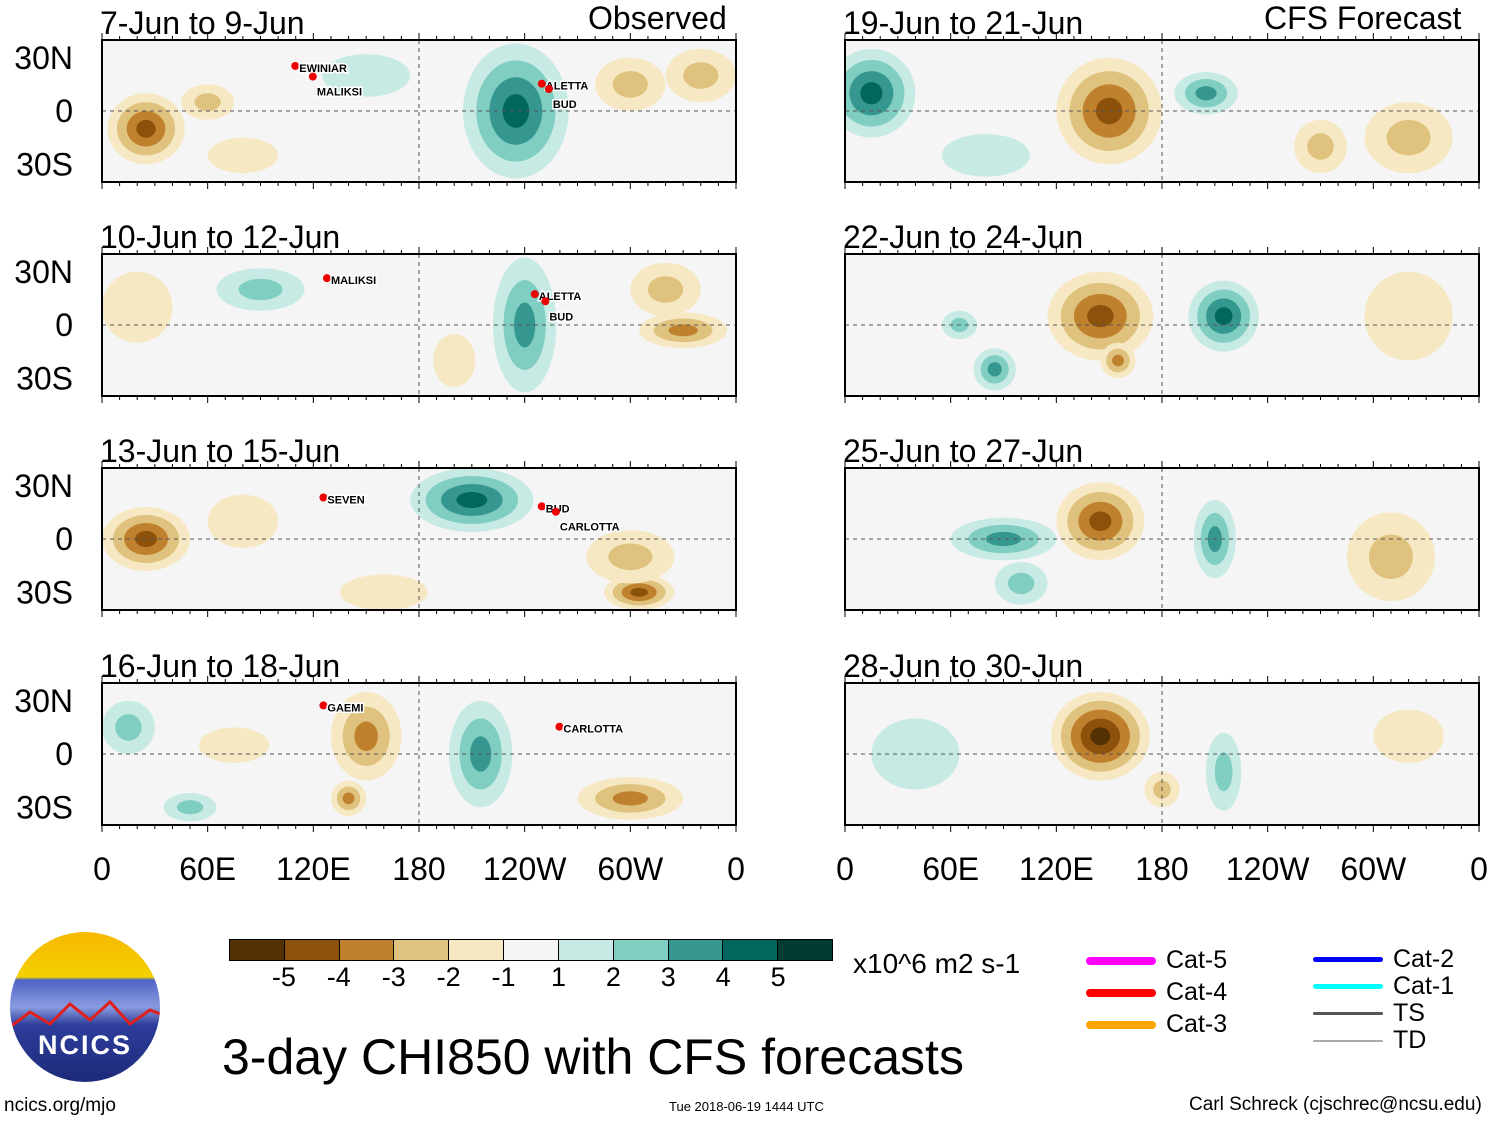  Describe the element at coordinates (353, 281) in the screenshot. I see `storm-label: MALIKSI` at that location.